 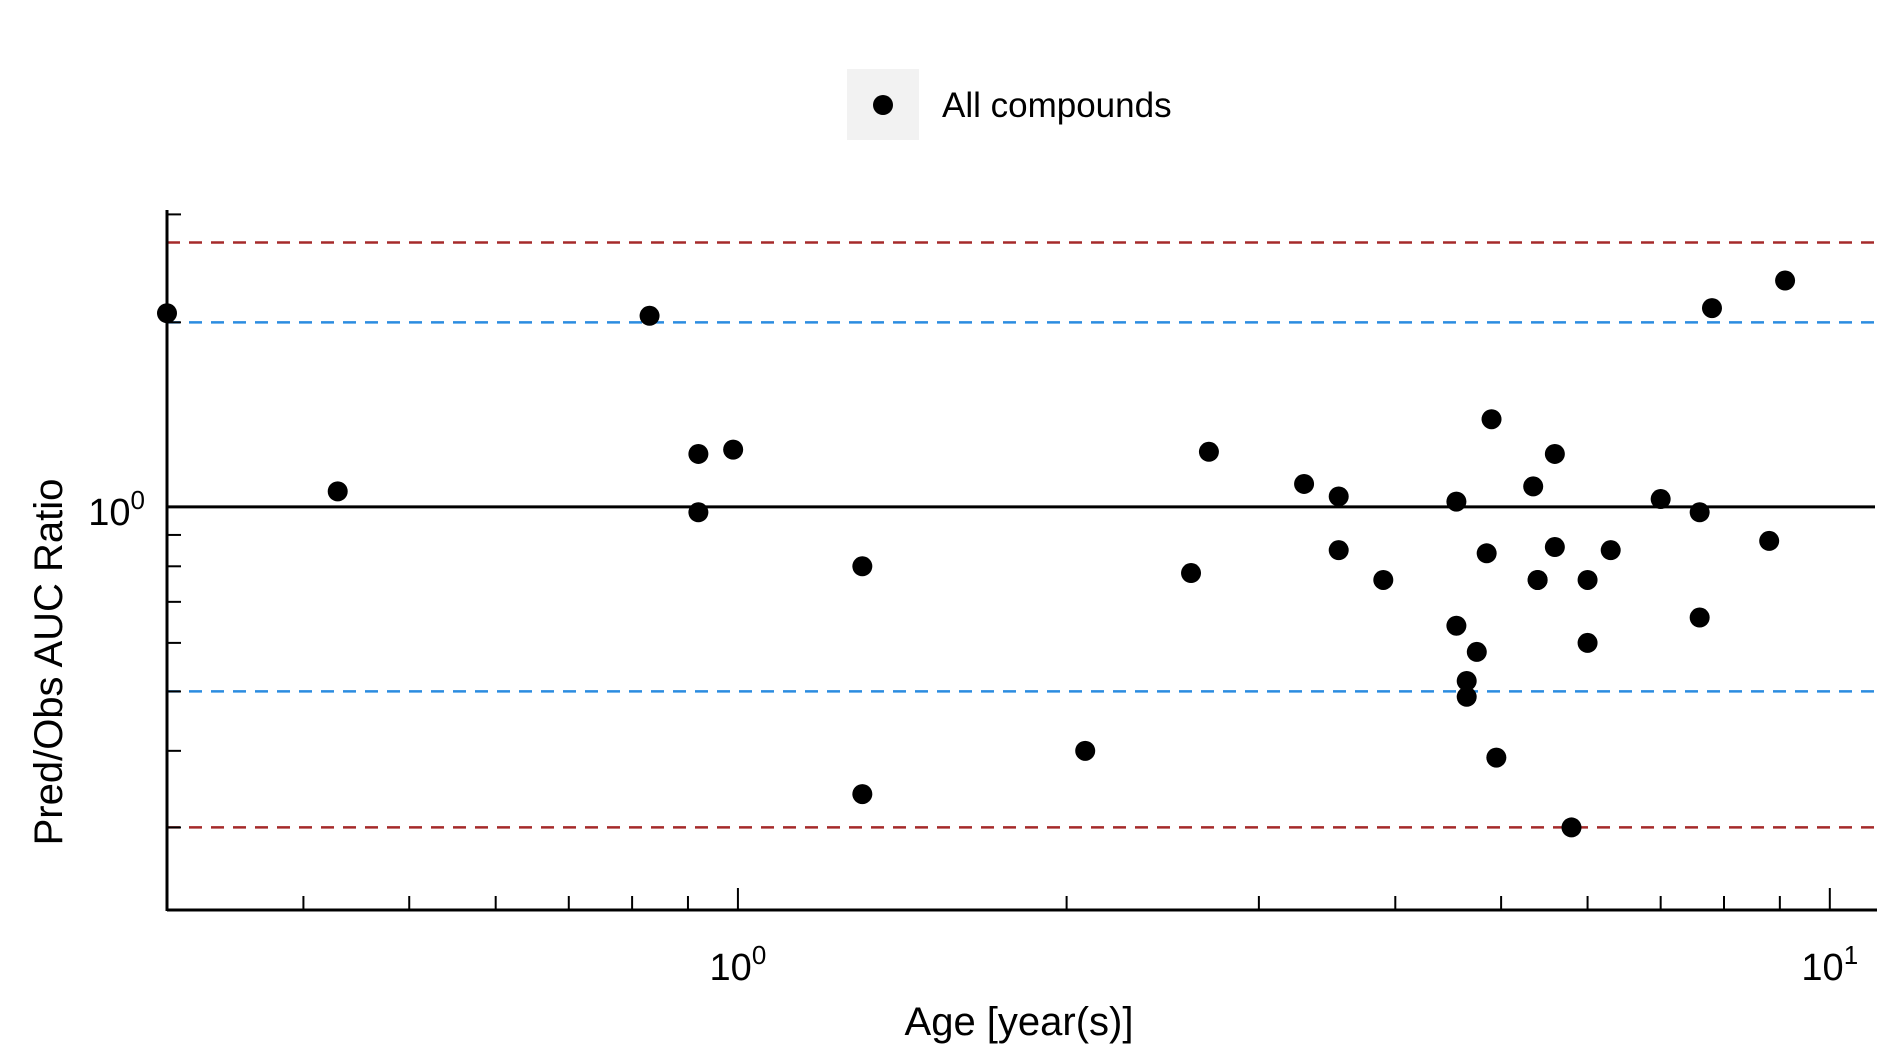 What do you see at coordinates (1019, 1022) in the screenshot?
I see `x-axis-title: Age [year(s)]` at bounding box center [1019, 1022].